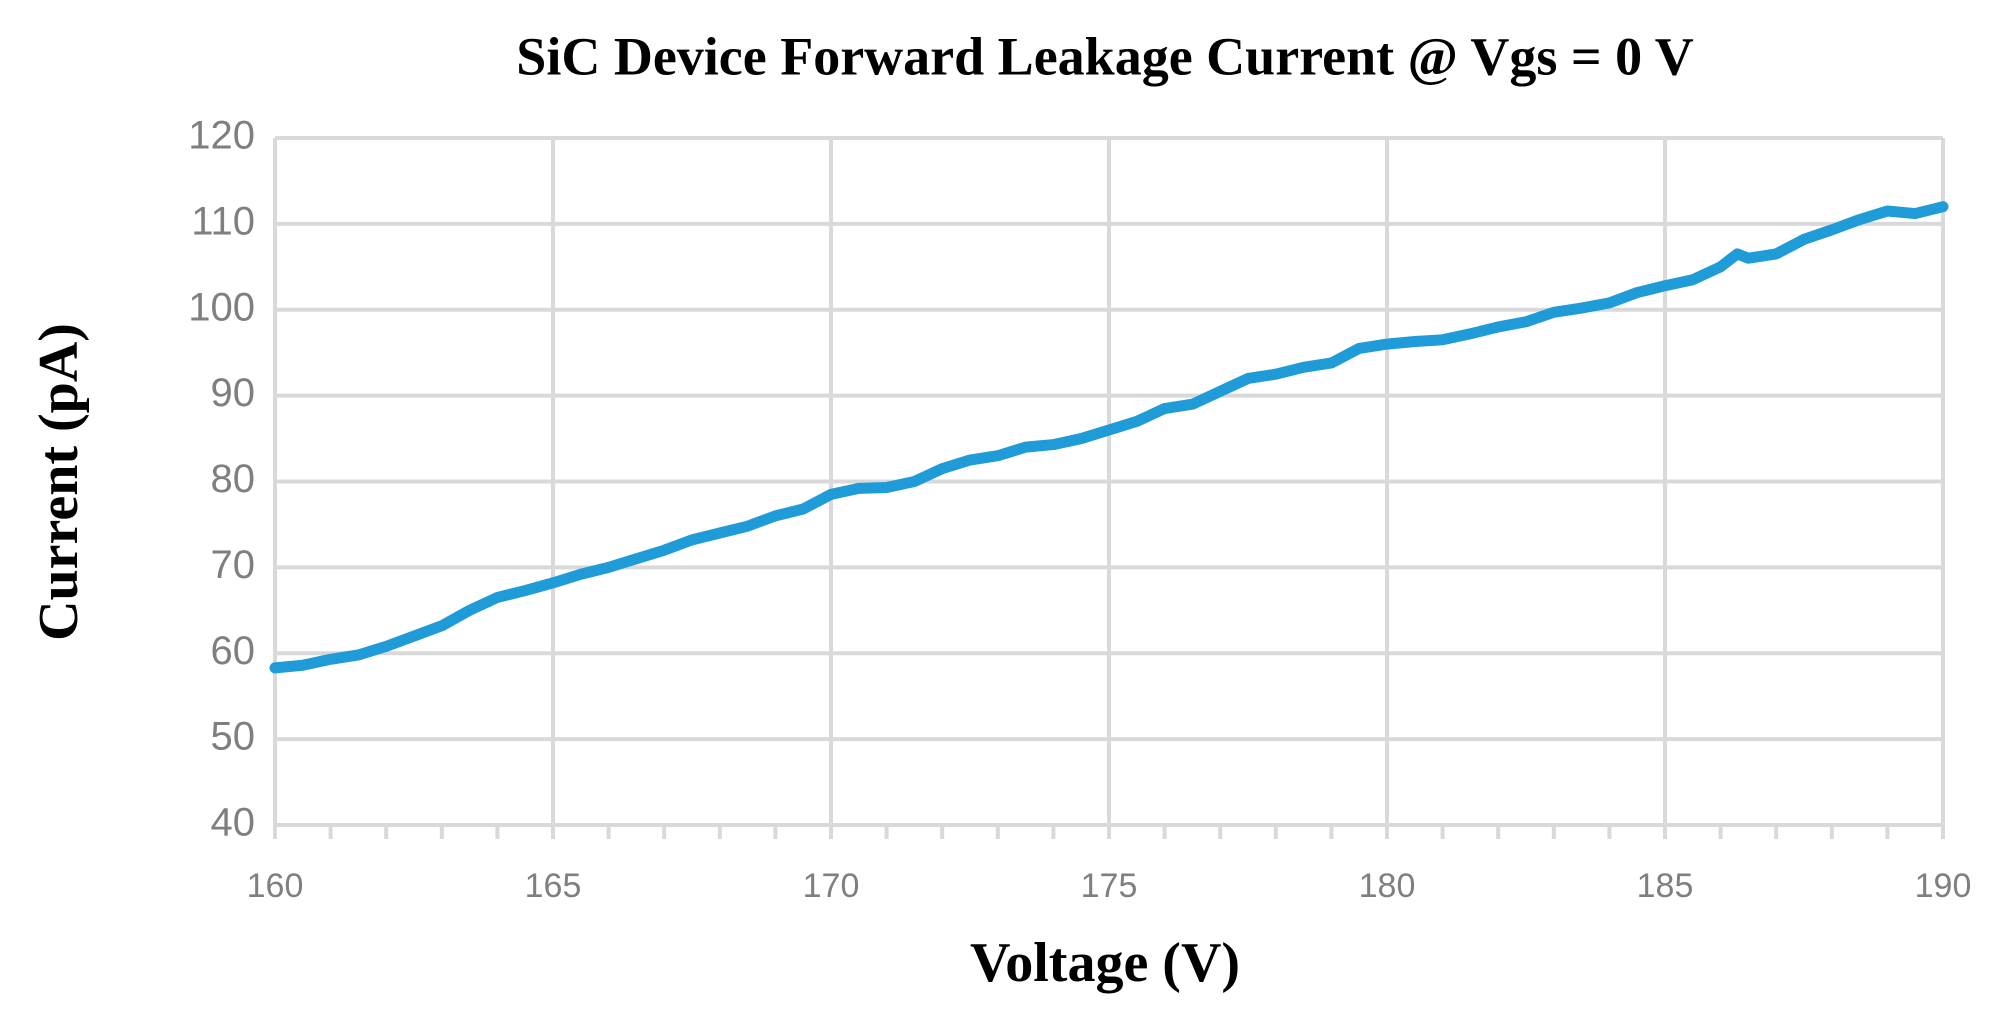 The height and width of the screenshot is (1020, 1995). Describe the element at coordinates (831, 886) in the screenshot. I see `x-tick-label: 170` at that location.